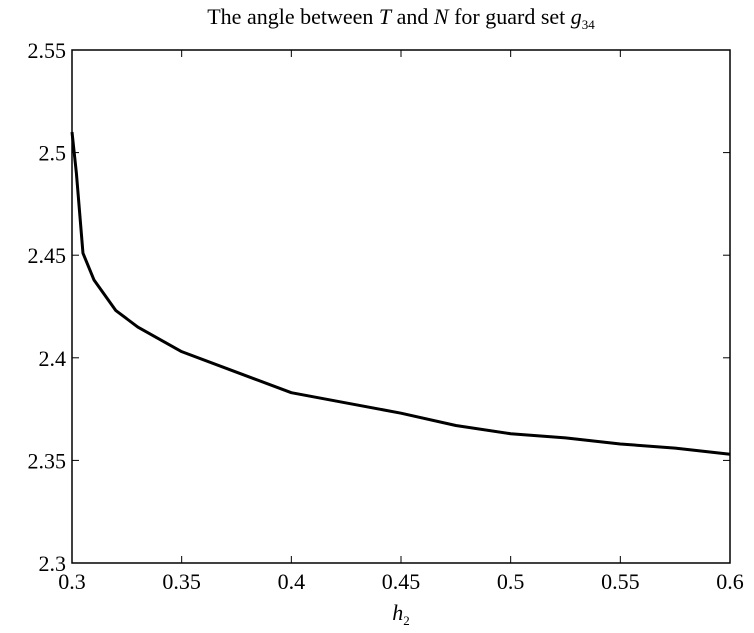 Image resolution: width=754 pixels, height=633 pixels. What do you see at coordinates (576, 16) in the screenshot?
I see `title-part: g` at bounding box center [576, 16].